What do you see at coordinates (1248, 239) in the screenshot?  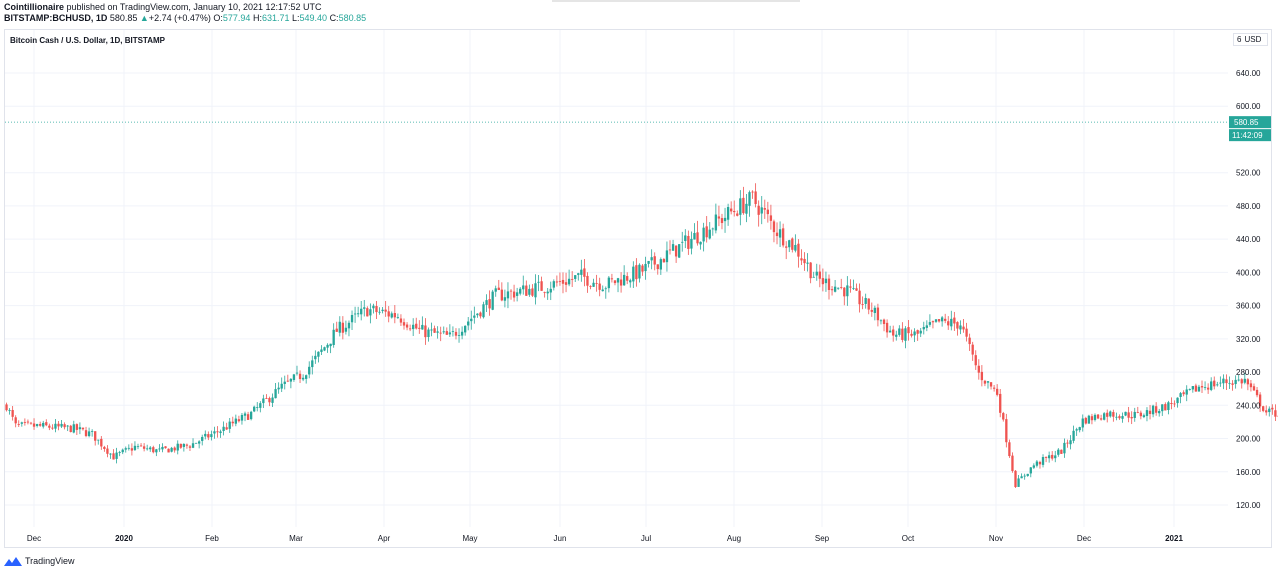 I see `y-tick-label: 440.00` at bounding box center [1248, 239].